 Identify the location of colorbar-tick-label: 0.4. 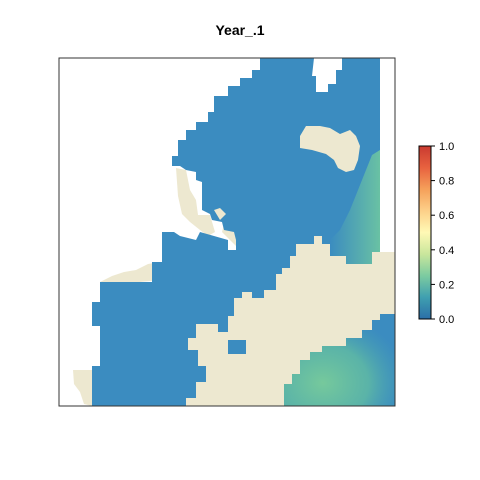
(446, 251).